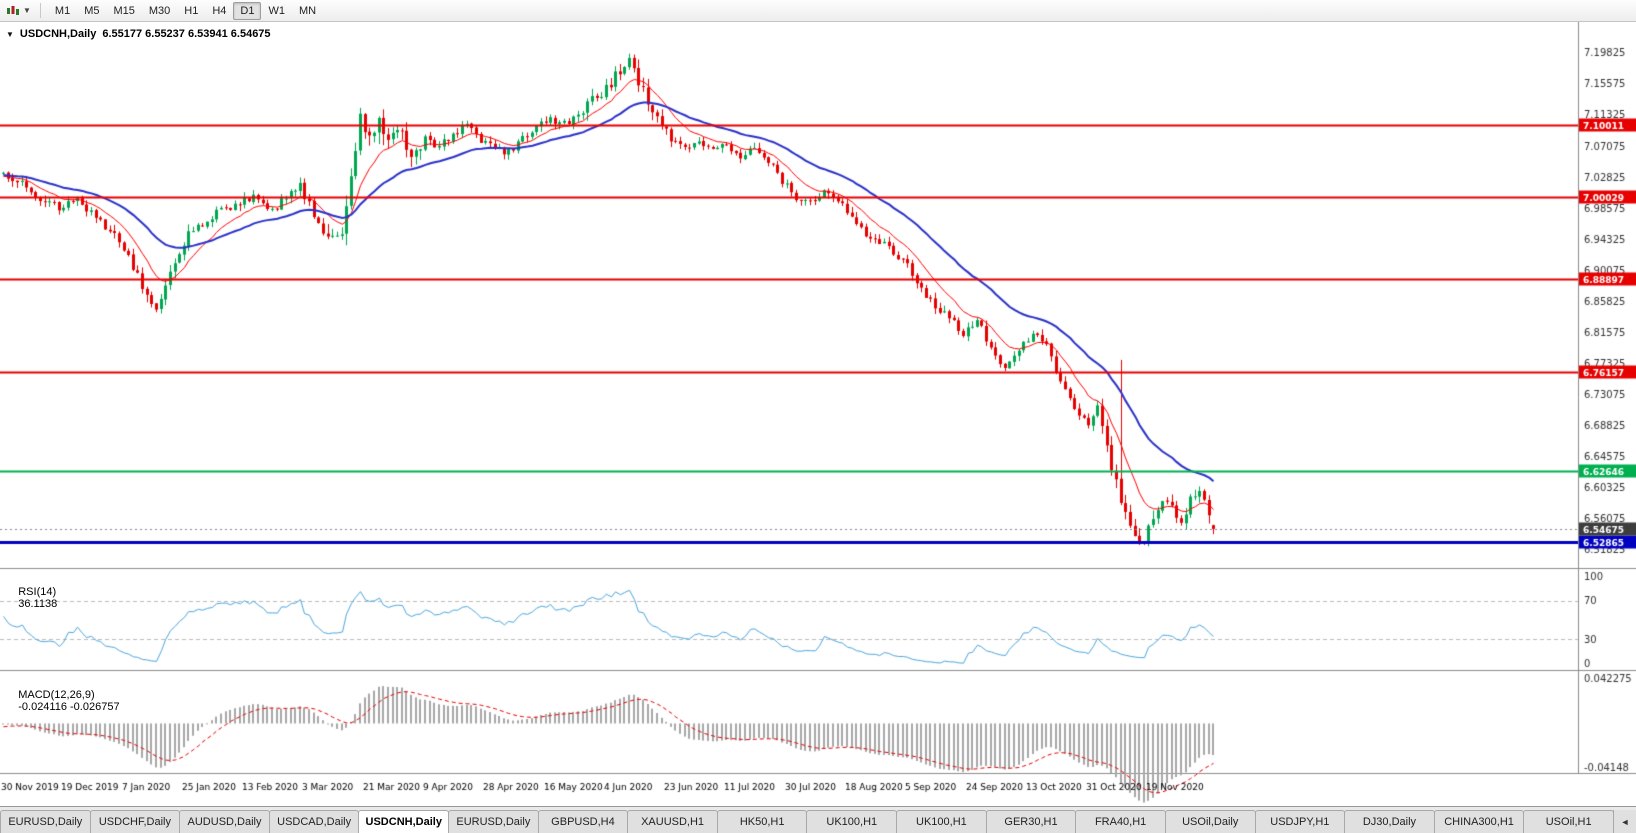  Describe the element at coordinates (1479, 821) in the screenshot. I see `chart-tab-16-china300-h1: CHINA300,H1` at that location.